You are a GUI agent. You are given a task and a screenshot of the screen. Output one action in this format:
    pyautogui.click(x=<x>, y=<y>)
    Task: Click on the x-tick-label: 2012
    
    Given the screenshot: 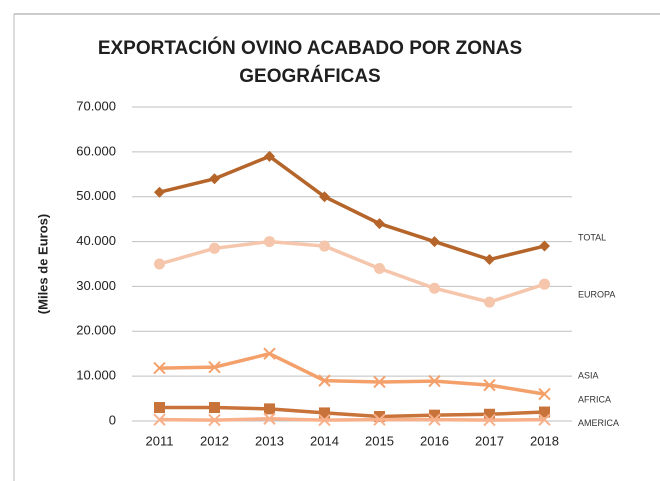 What is the action you would take?
    pyautogui.click(x=214, y=440)
    